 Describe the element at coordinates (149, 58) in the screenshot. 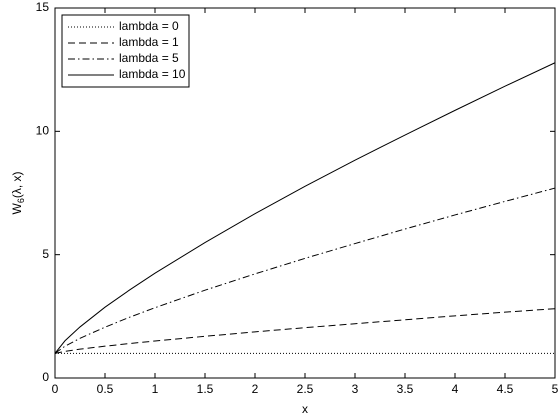

I see `legend-label: lambda = 5` at that location.